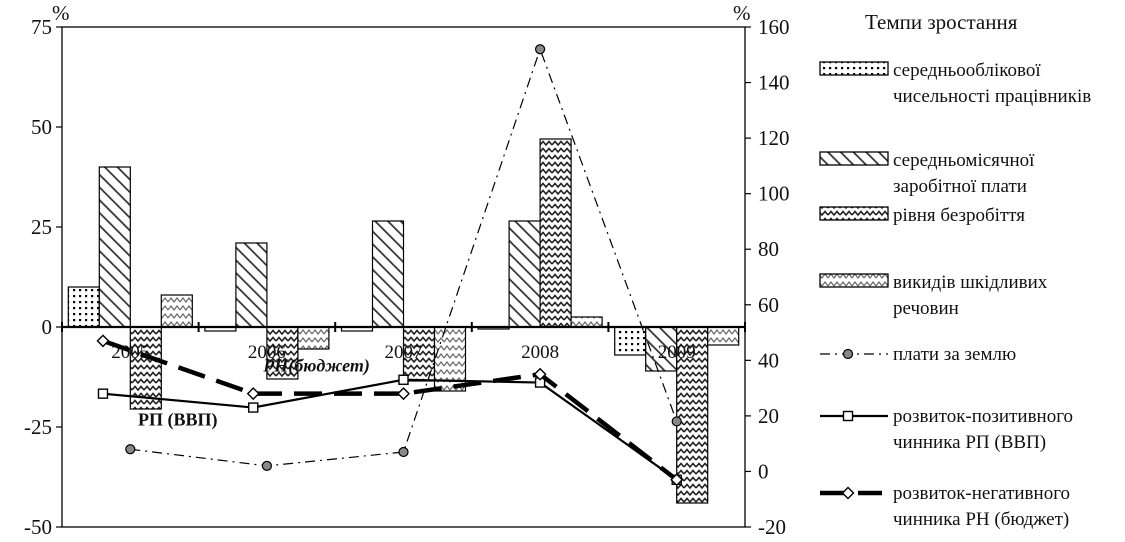  Describe the element at coordinates (768, 416) in the screenshot. I see `right-tick-label: 20` at that location.